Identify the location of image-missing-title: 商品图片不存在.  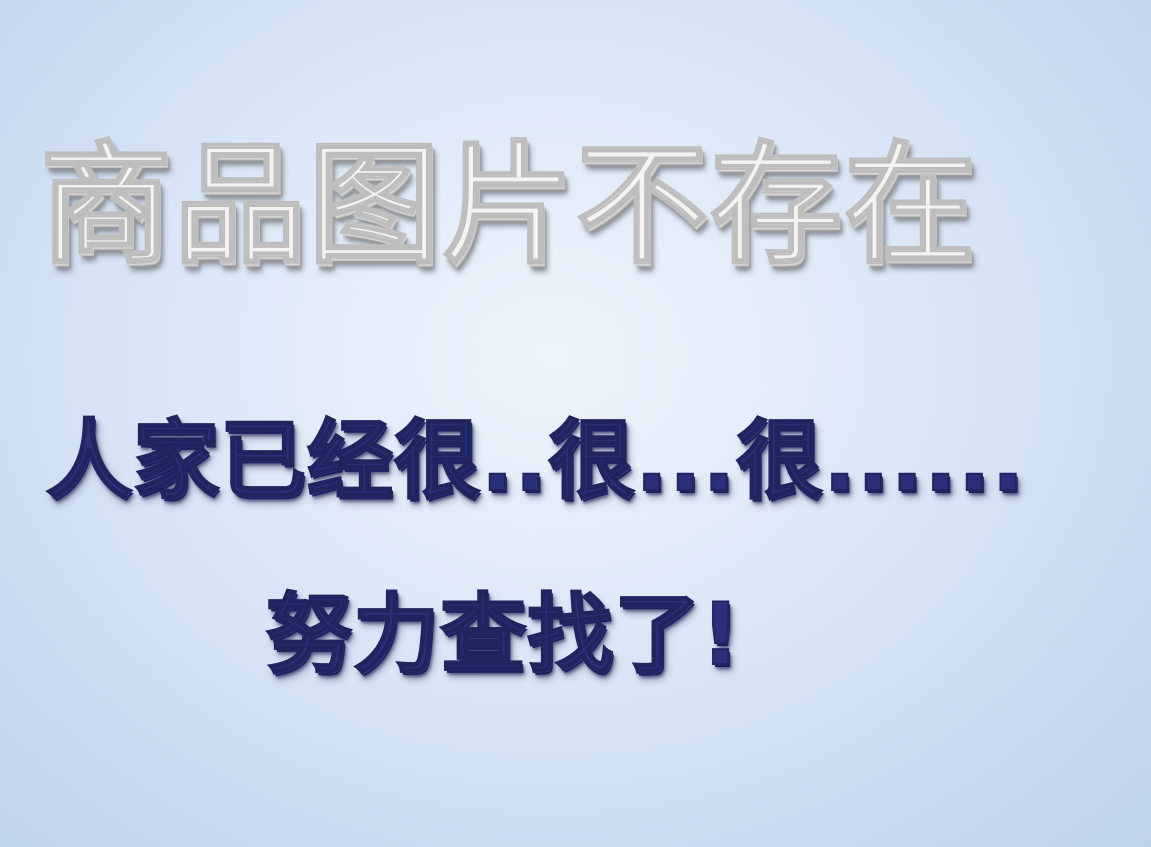
(508, 206).